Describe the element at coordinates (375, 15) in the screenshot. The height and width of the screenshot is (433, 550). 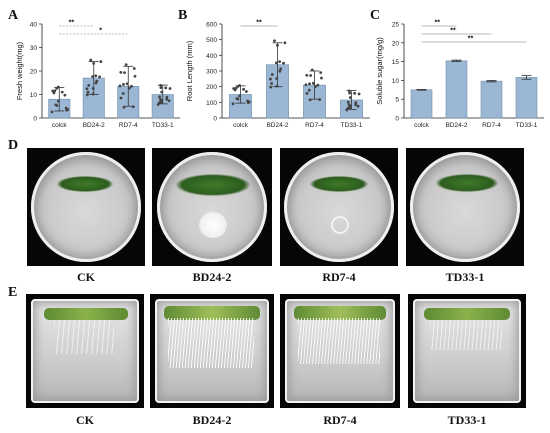
I see `panel-letter-c: C` at that location.